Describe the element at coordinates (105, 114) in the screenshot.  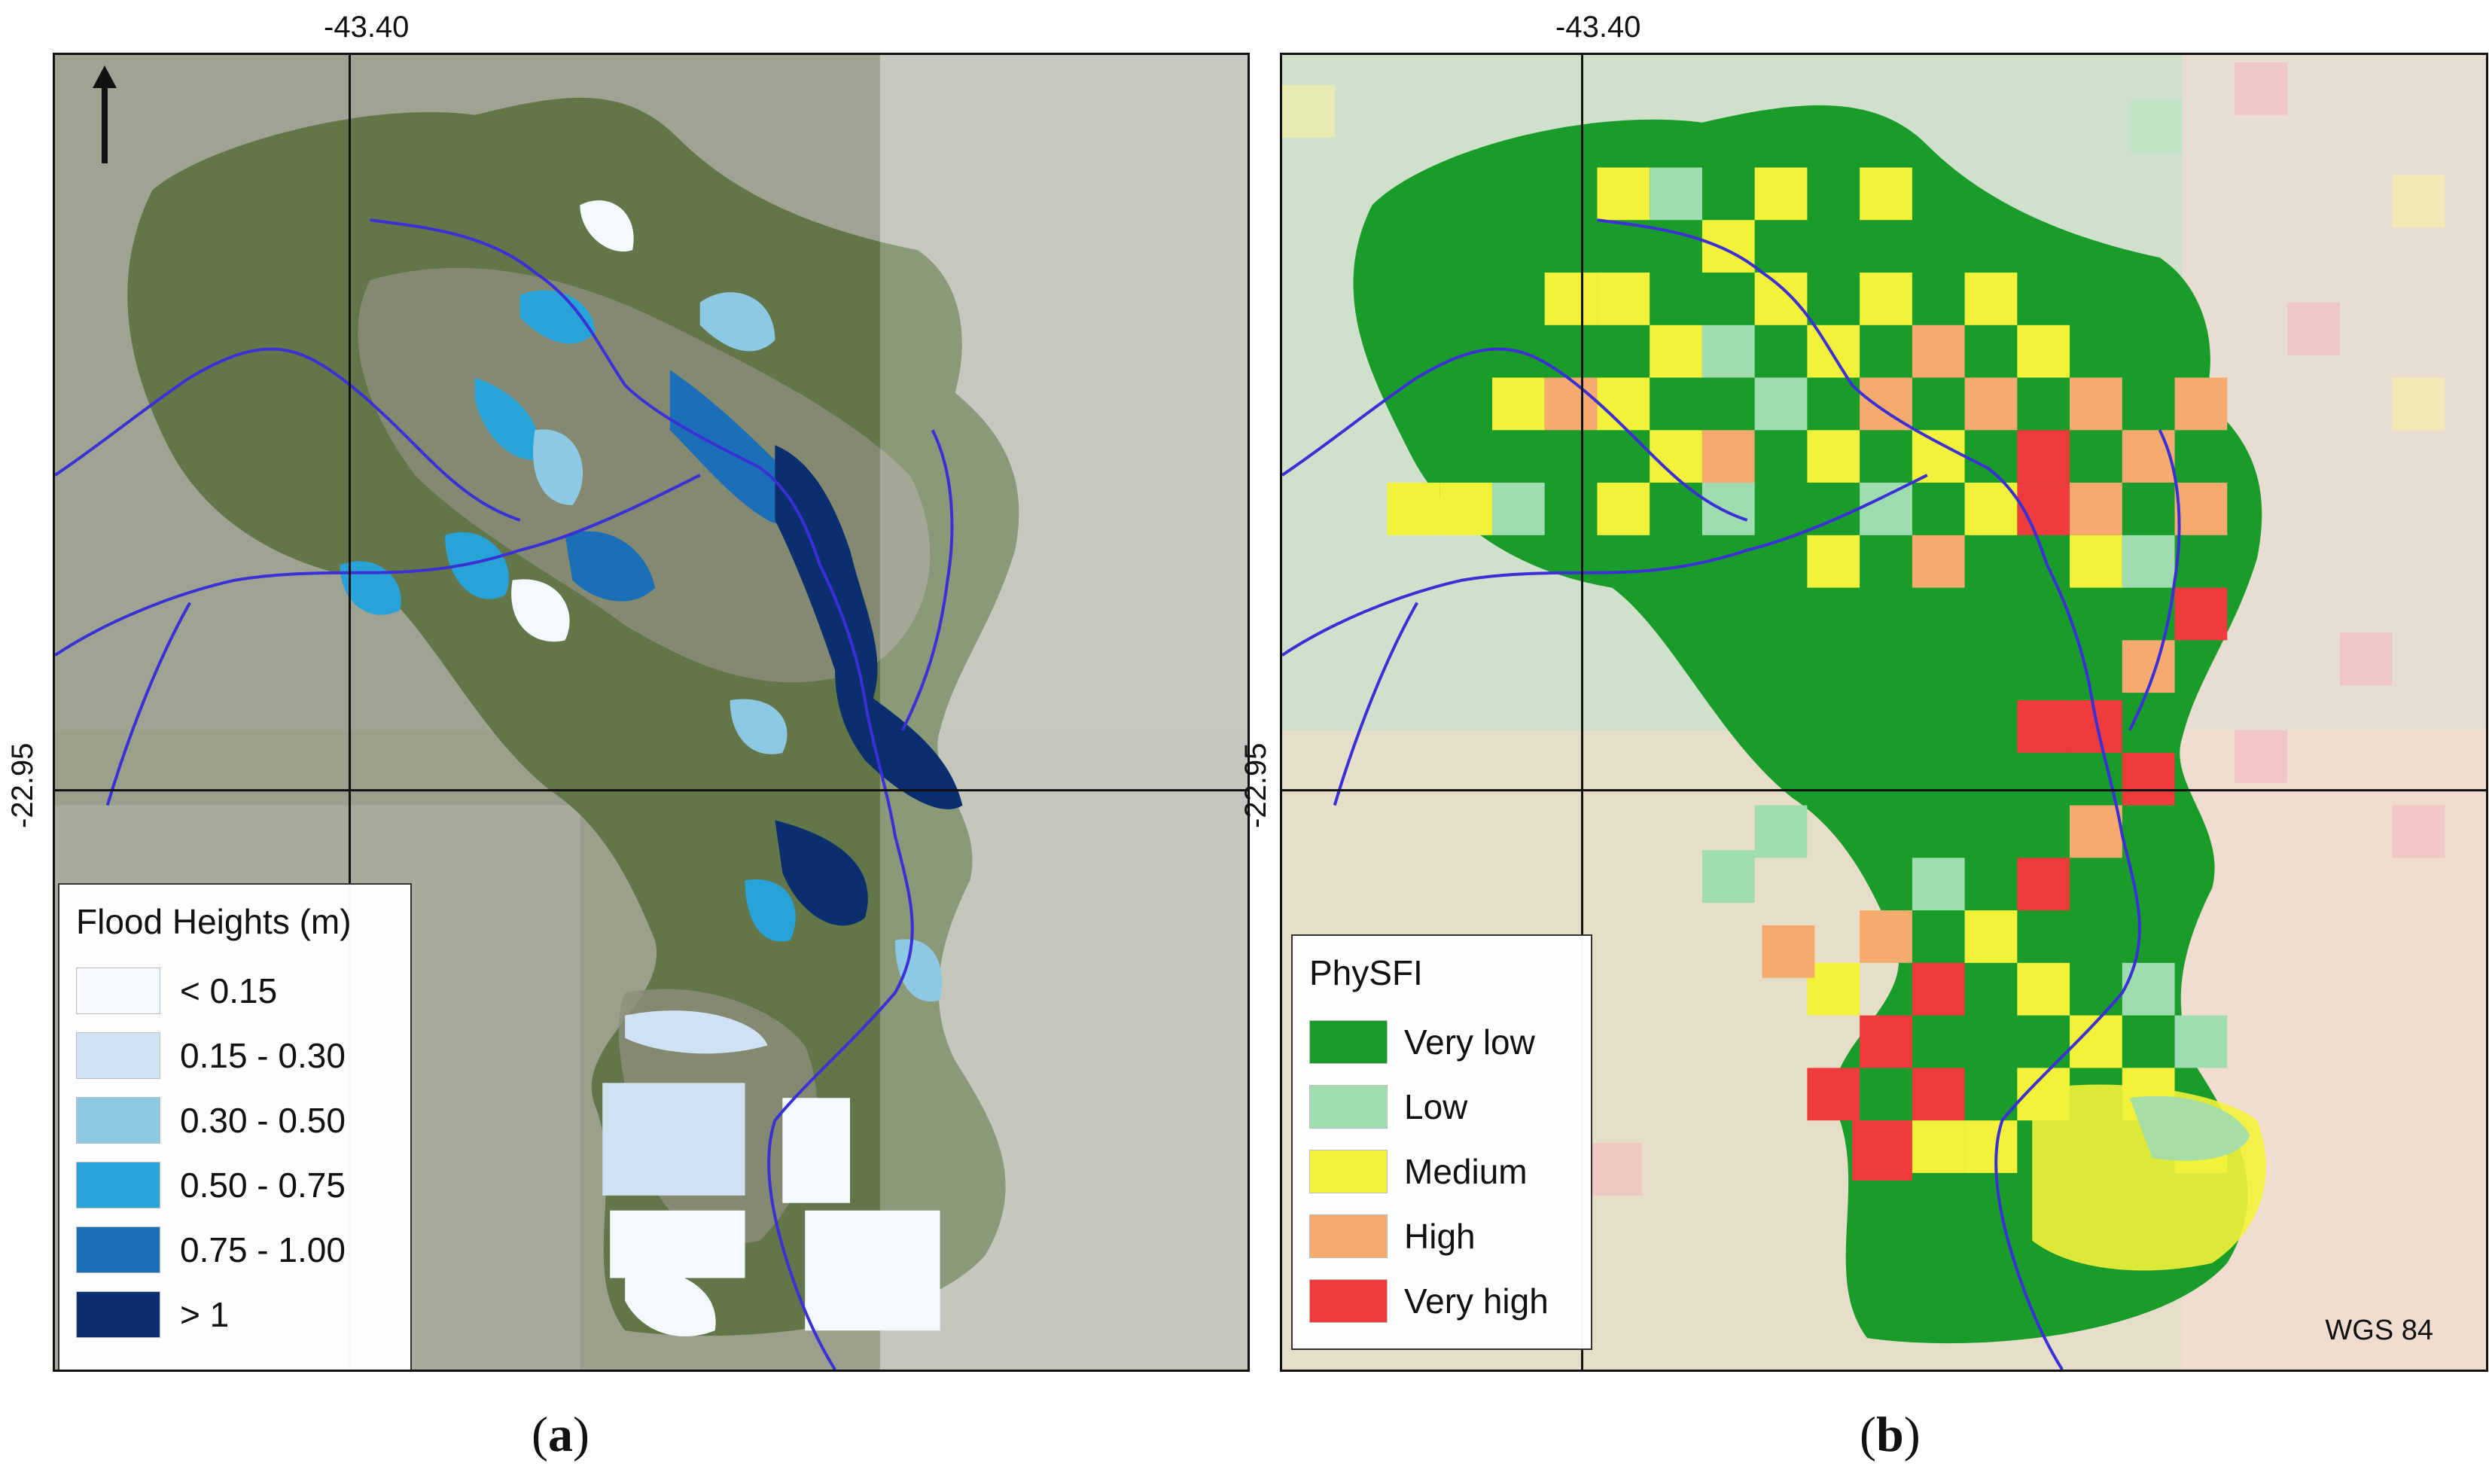
I see `north-arrow-icon` at that location.